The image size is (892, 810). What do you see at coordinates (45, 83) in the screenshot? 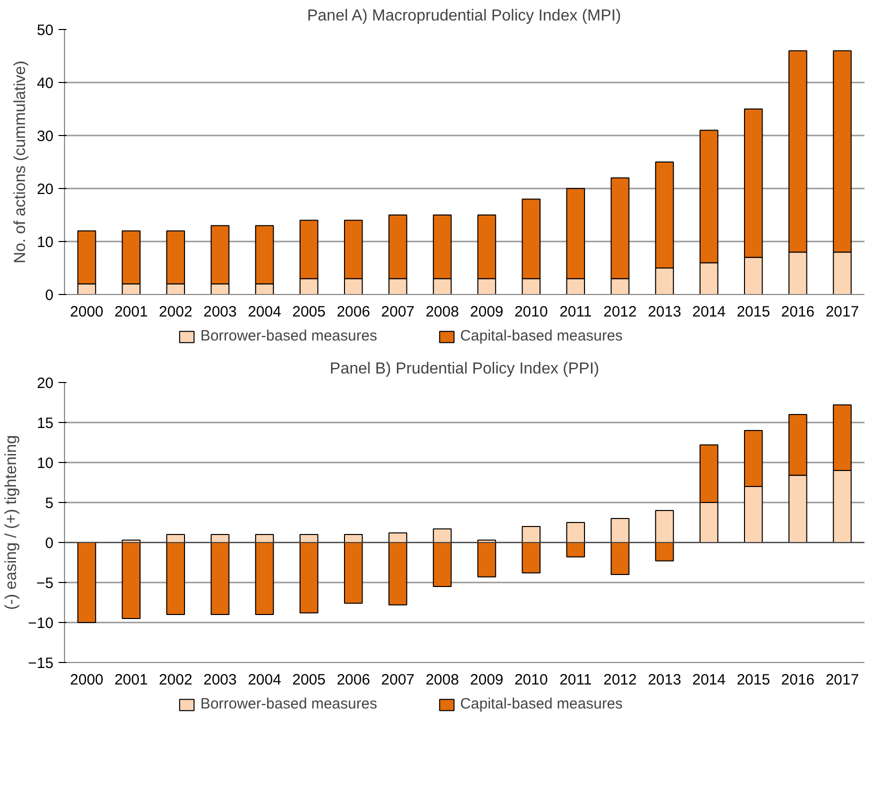
I see `y-tick-label: 40` at bounding box center [45, 83].